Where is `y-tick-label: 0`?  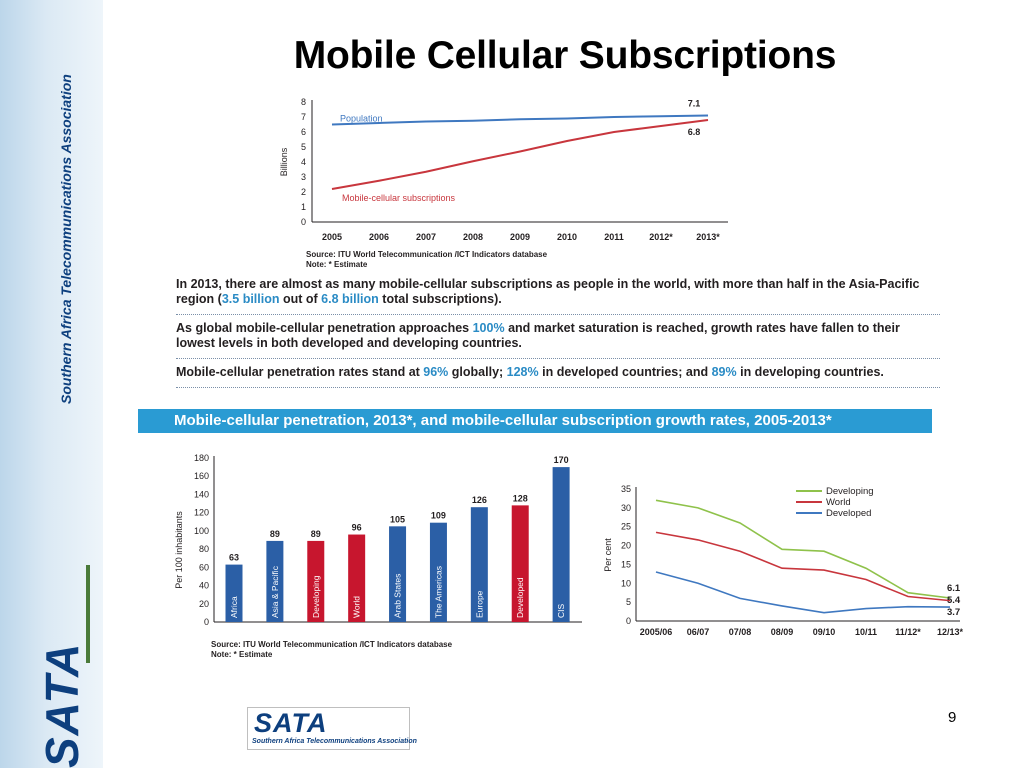
y-tick-label: 0 is located at coordinates (206, 622).